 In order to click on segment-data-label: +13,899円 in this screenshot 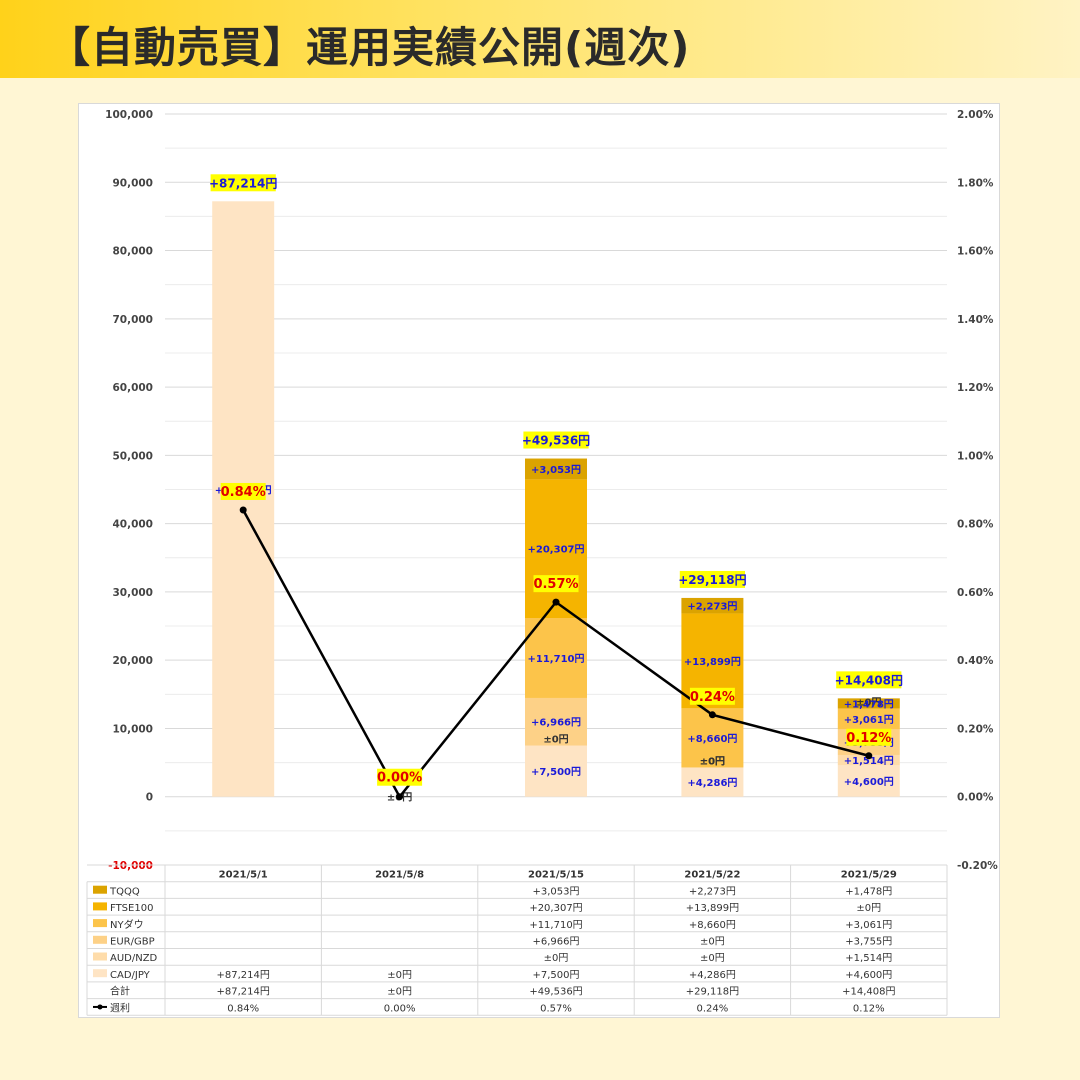, I will do `click(712, 662)`.